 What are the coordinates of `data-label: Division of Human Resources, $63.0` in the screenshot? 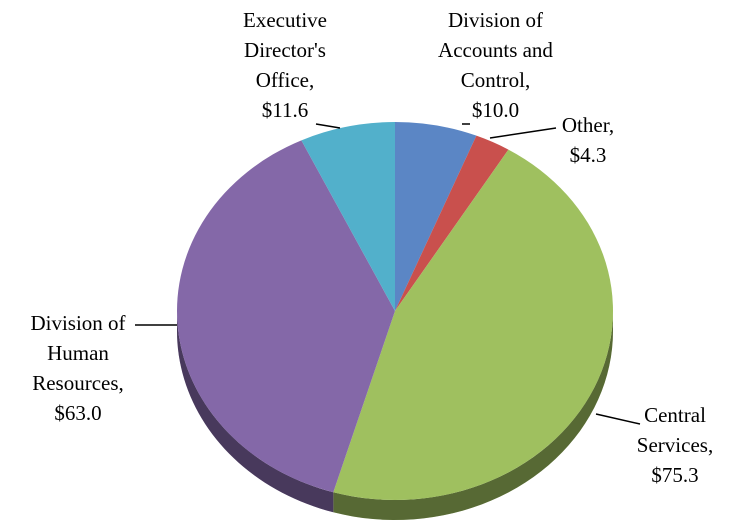 It's located at (78, 368).